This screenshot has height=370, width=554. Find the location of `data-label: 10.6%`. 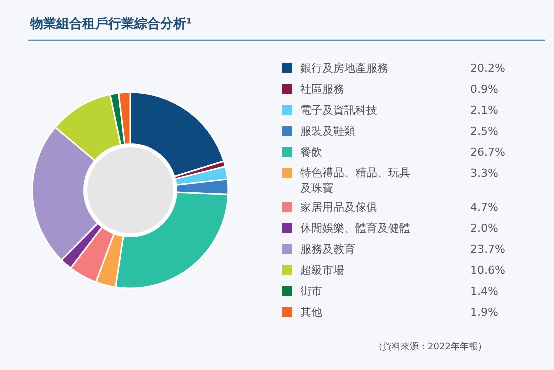

data-label: 10.6% is located at coordinates (488, 270).